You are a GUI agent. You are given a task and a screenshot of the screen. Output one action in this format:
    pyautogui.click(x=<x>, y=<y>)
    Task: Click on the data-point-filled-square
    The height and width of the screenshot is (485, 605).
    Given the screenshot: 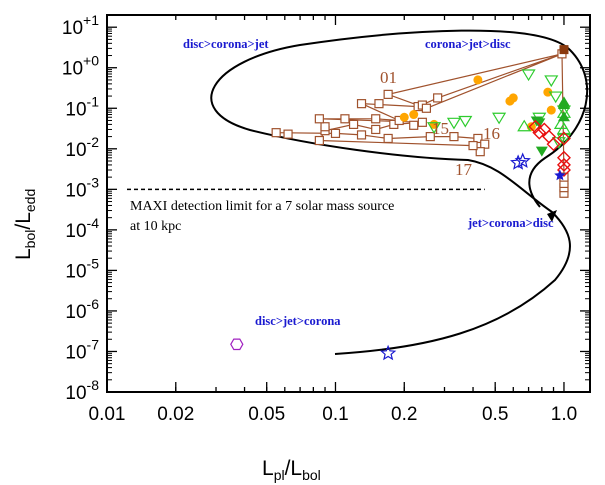 What is the action you would take?
    pyautogui.click(x=564, y=50)
    